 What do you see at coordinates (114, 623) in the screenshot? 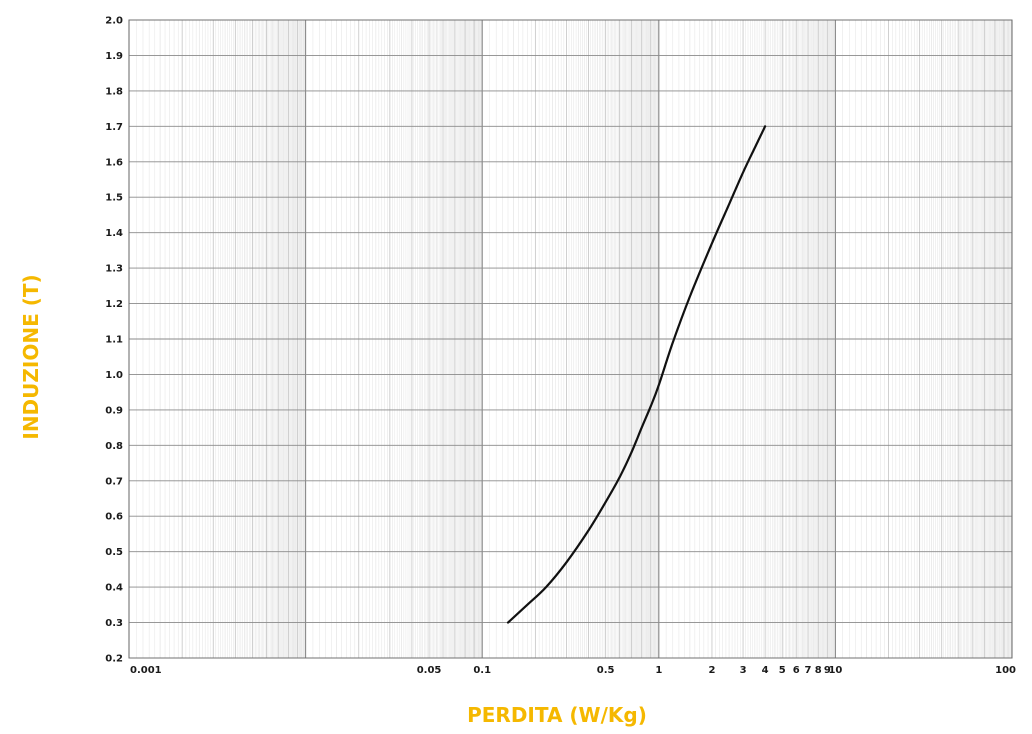
I see `y-tick-label: 0.3` at bounding box center [114, 623].